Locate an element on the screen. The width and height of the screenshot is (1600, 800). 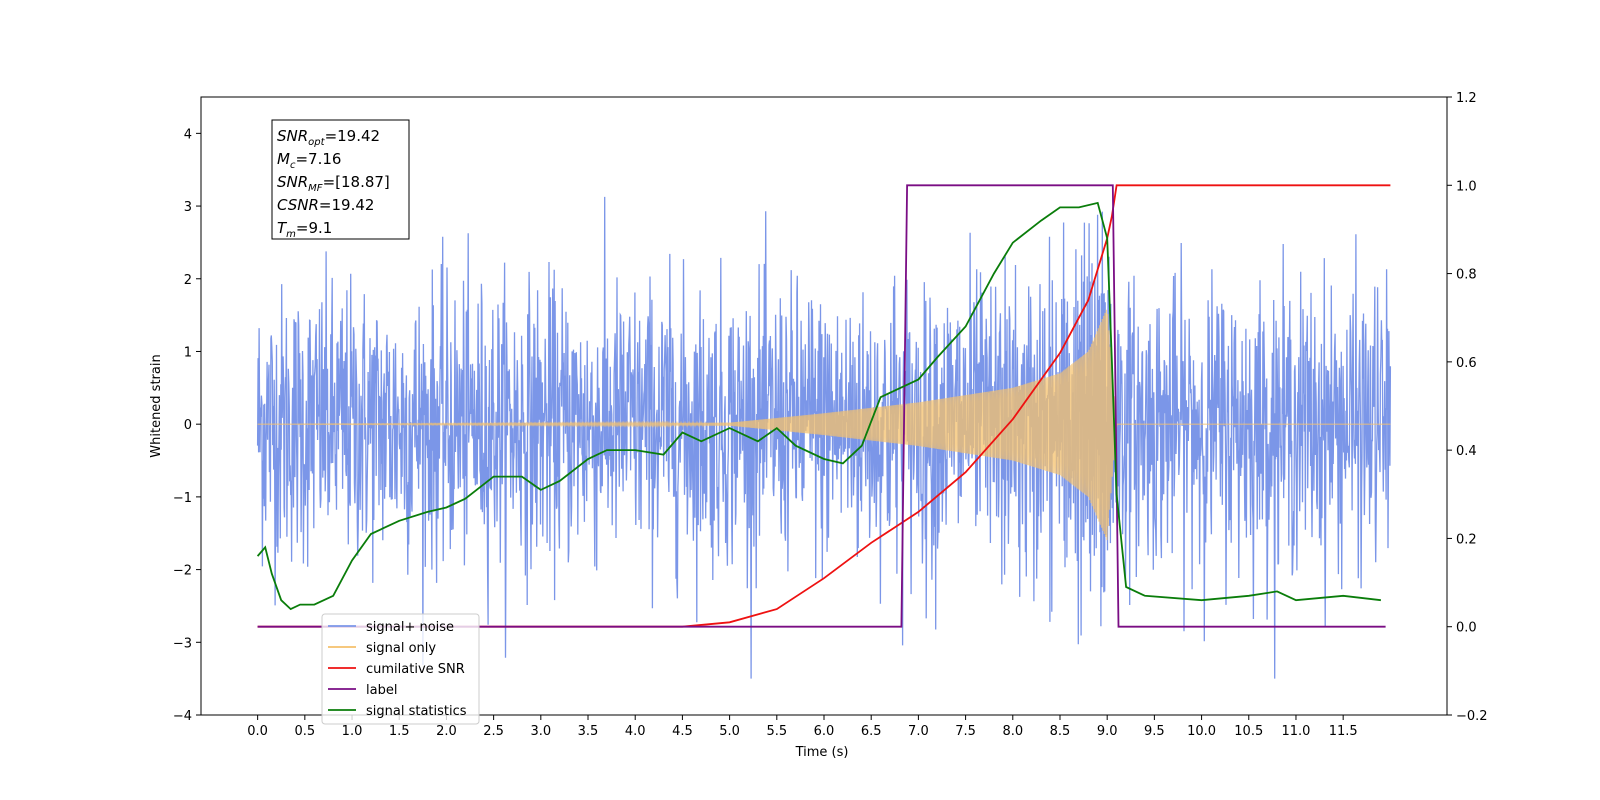
x-tick-label: 8.0 is located at coordinates (1012, 731).